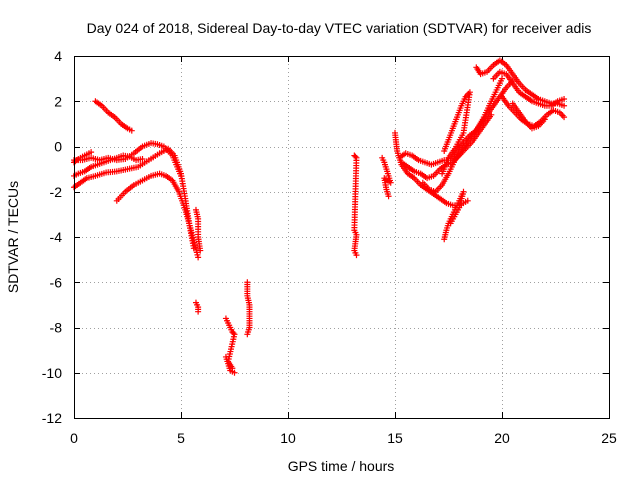 The width and height of the screenshot is (640, 480). I want to click on y-tick-label: -12, so click(52, 418).